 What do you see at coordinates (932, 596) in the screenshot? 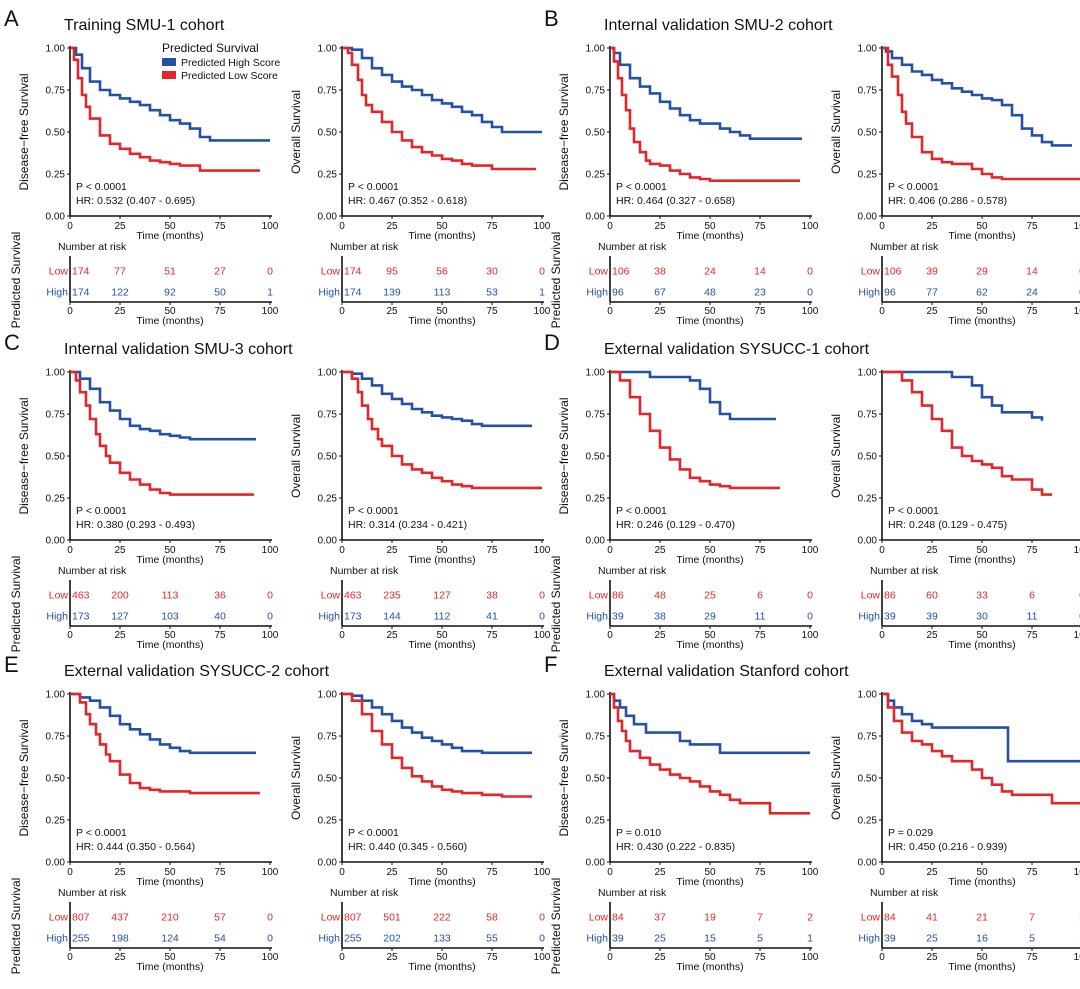
I see `risk-count-low: 60` at bounding box center [932, 596].